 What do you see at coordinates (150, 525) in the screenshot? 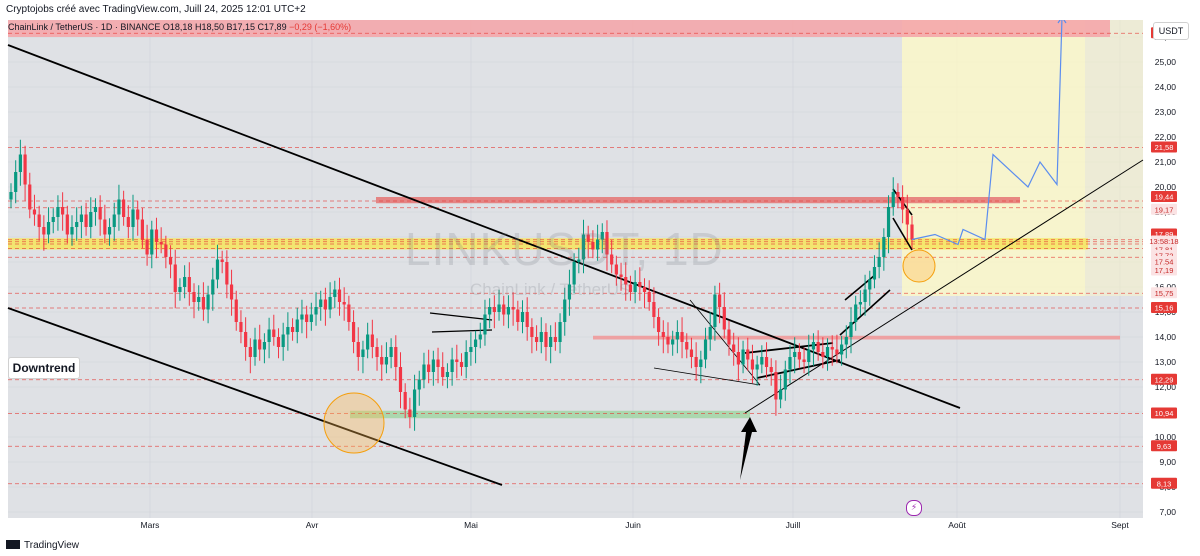
I see `x-tick-label: Mars` at bounding box center [150, 525].